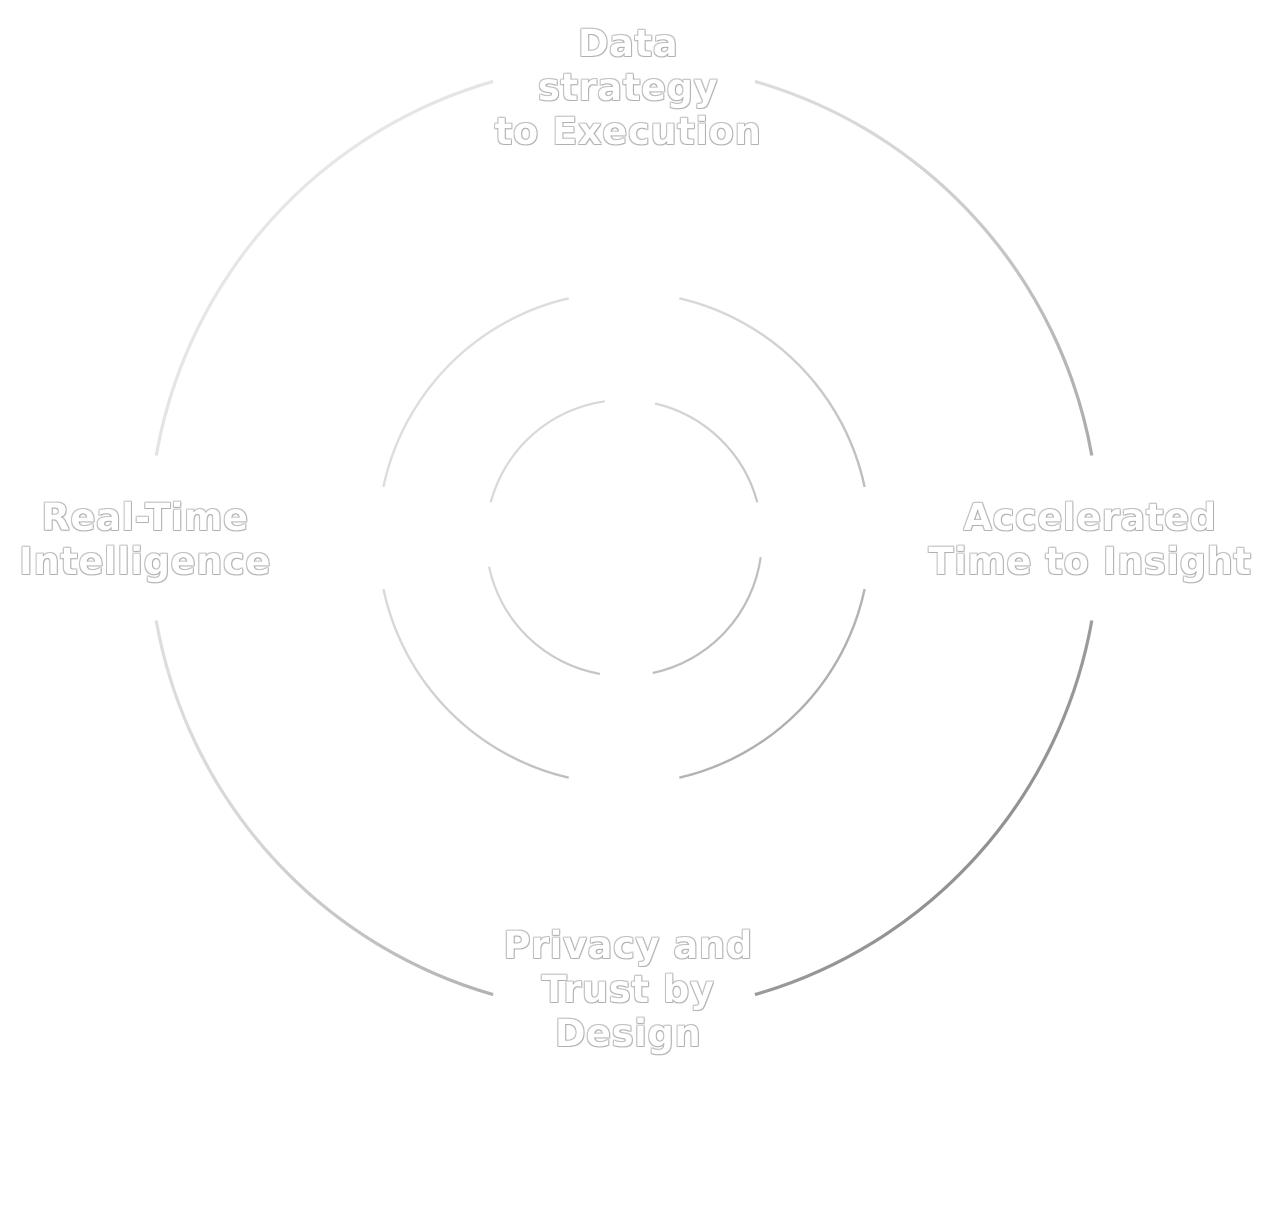 The image size is (1288, 1210). What do you see at coordinates (1090, 539) in the screenshot?
I see `label-accelerated-time-to-insight: Accelerated Time to Insight` at bounding box center [1090, 539].